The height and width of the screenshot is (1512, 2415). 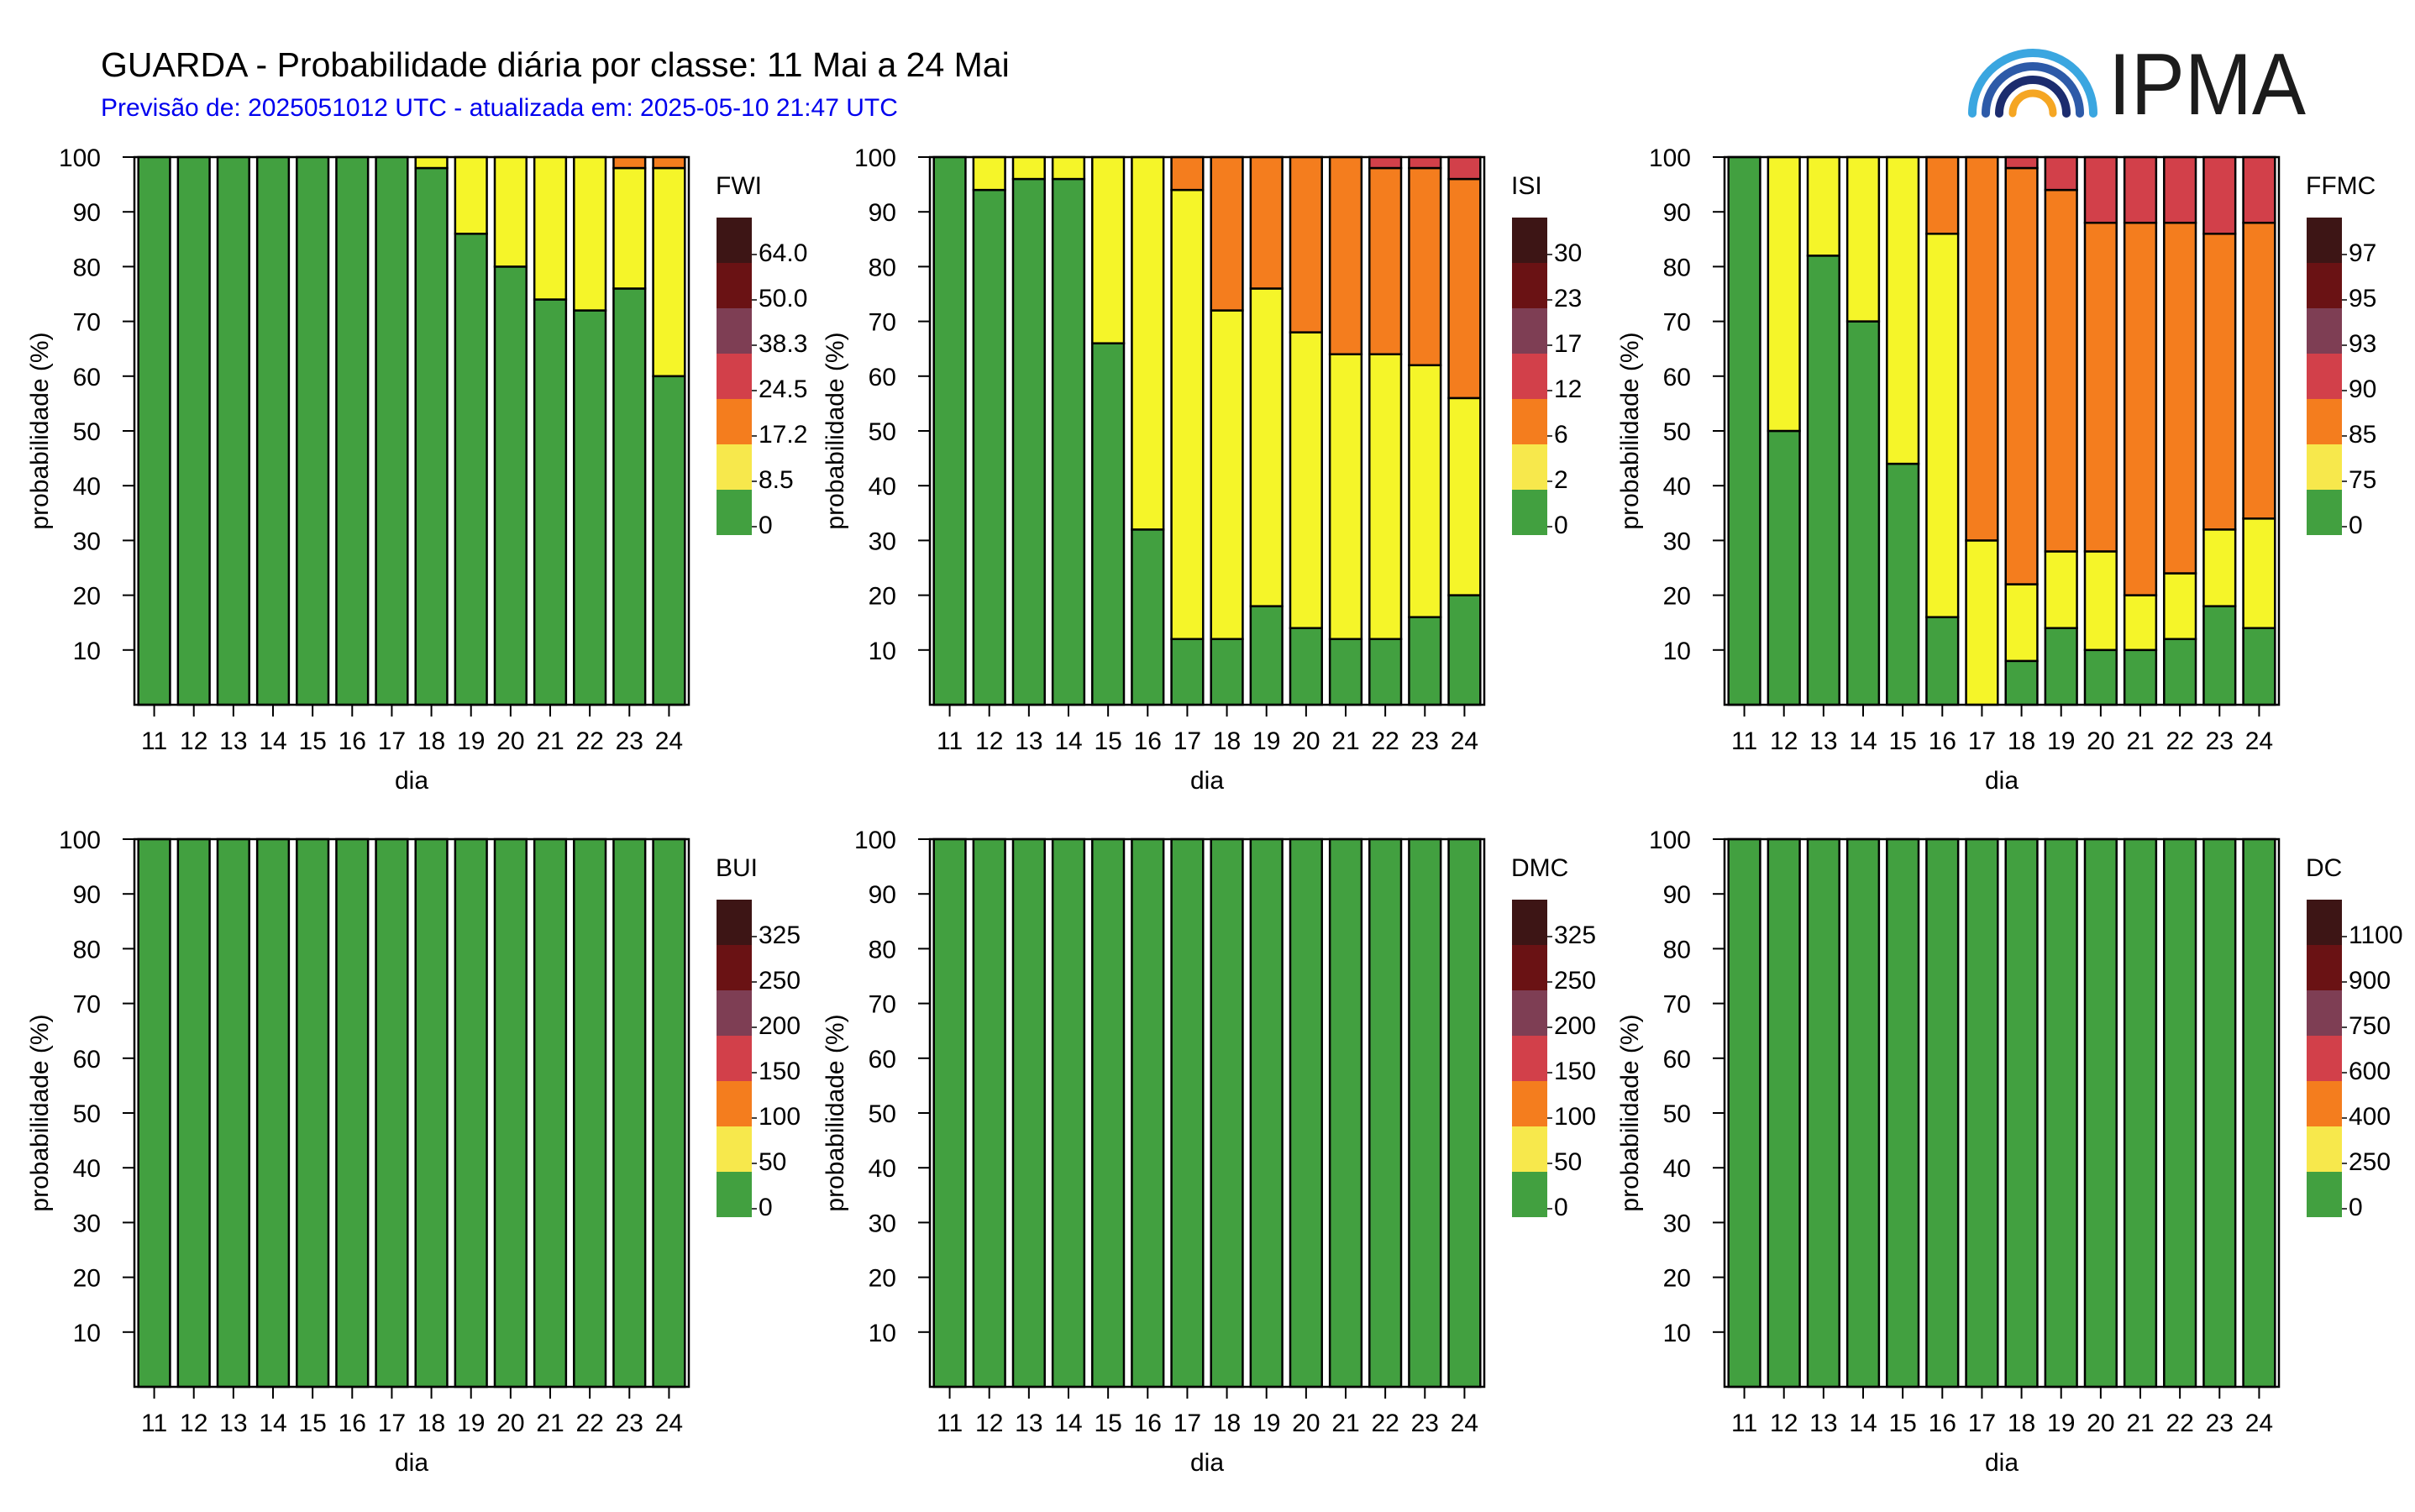 I want to click on y-tick-label: 30, so click(x=1677, y=541).